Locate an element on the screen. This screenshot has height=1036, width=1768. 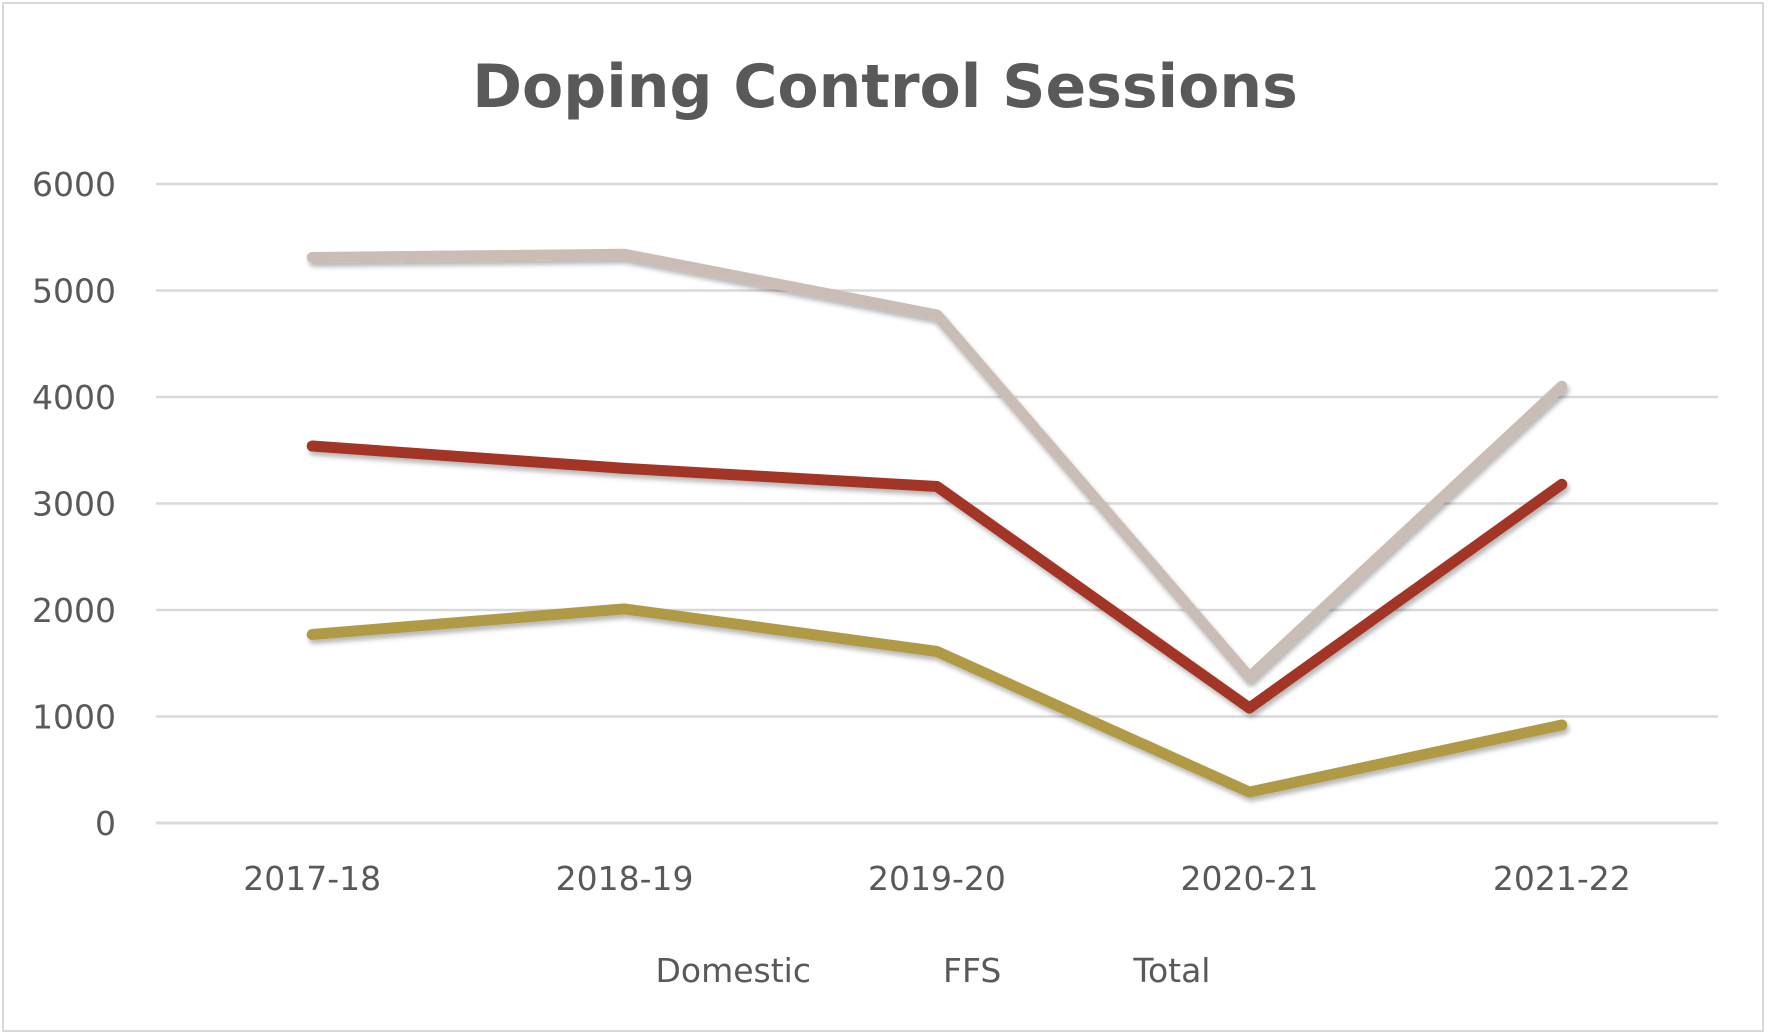
legend-label: FFS is located at coordinates (972, 970).